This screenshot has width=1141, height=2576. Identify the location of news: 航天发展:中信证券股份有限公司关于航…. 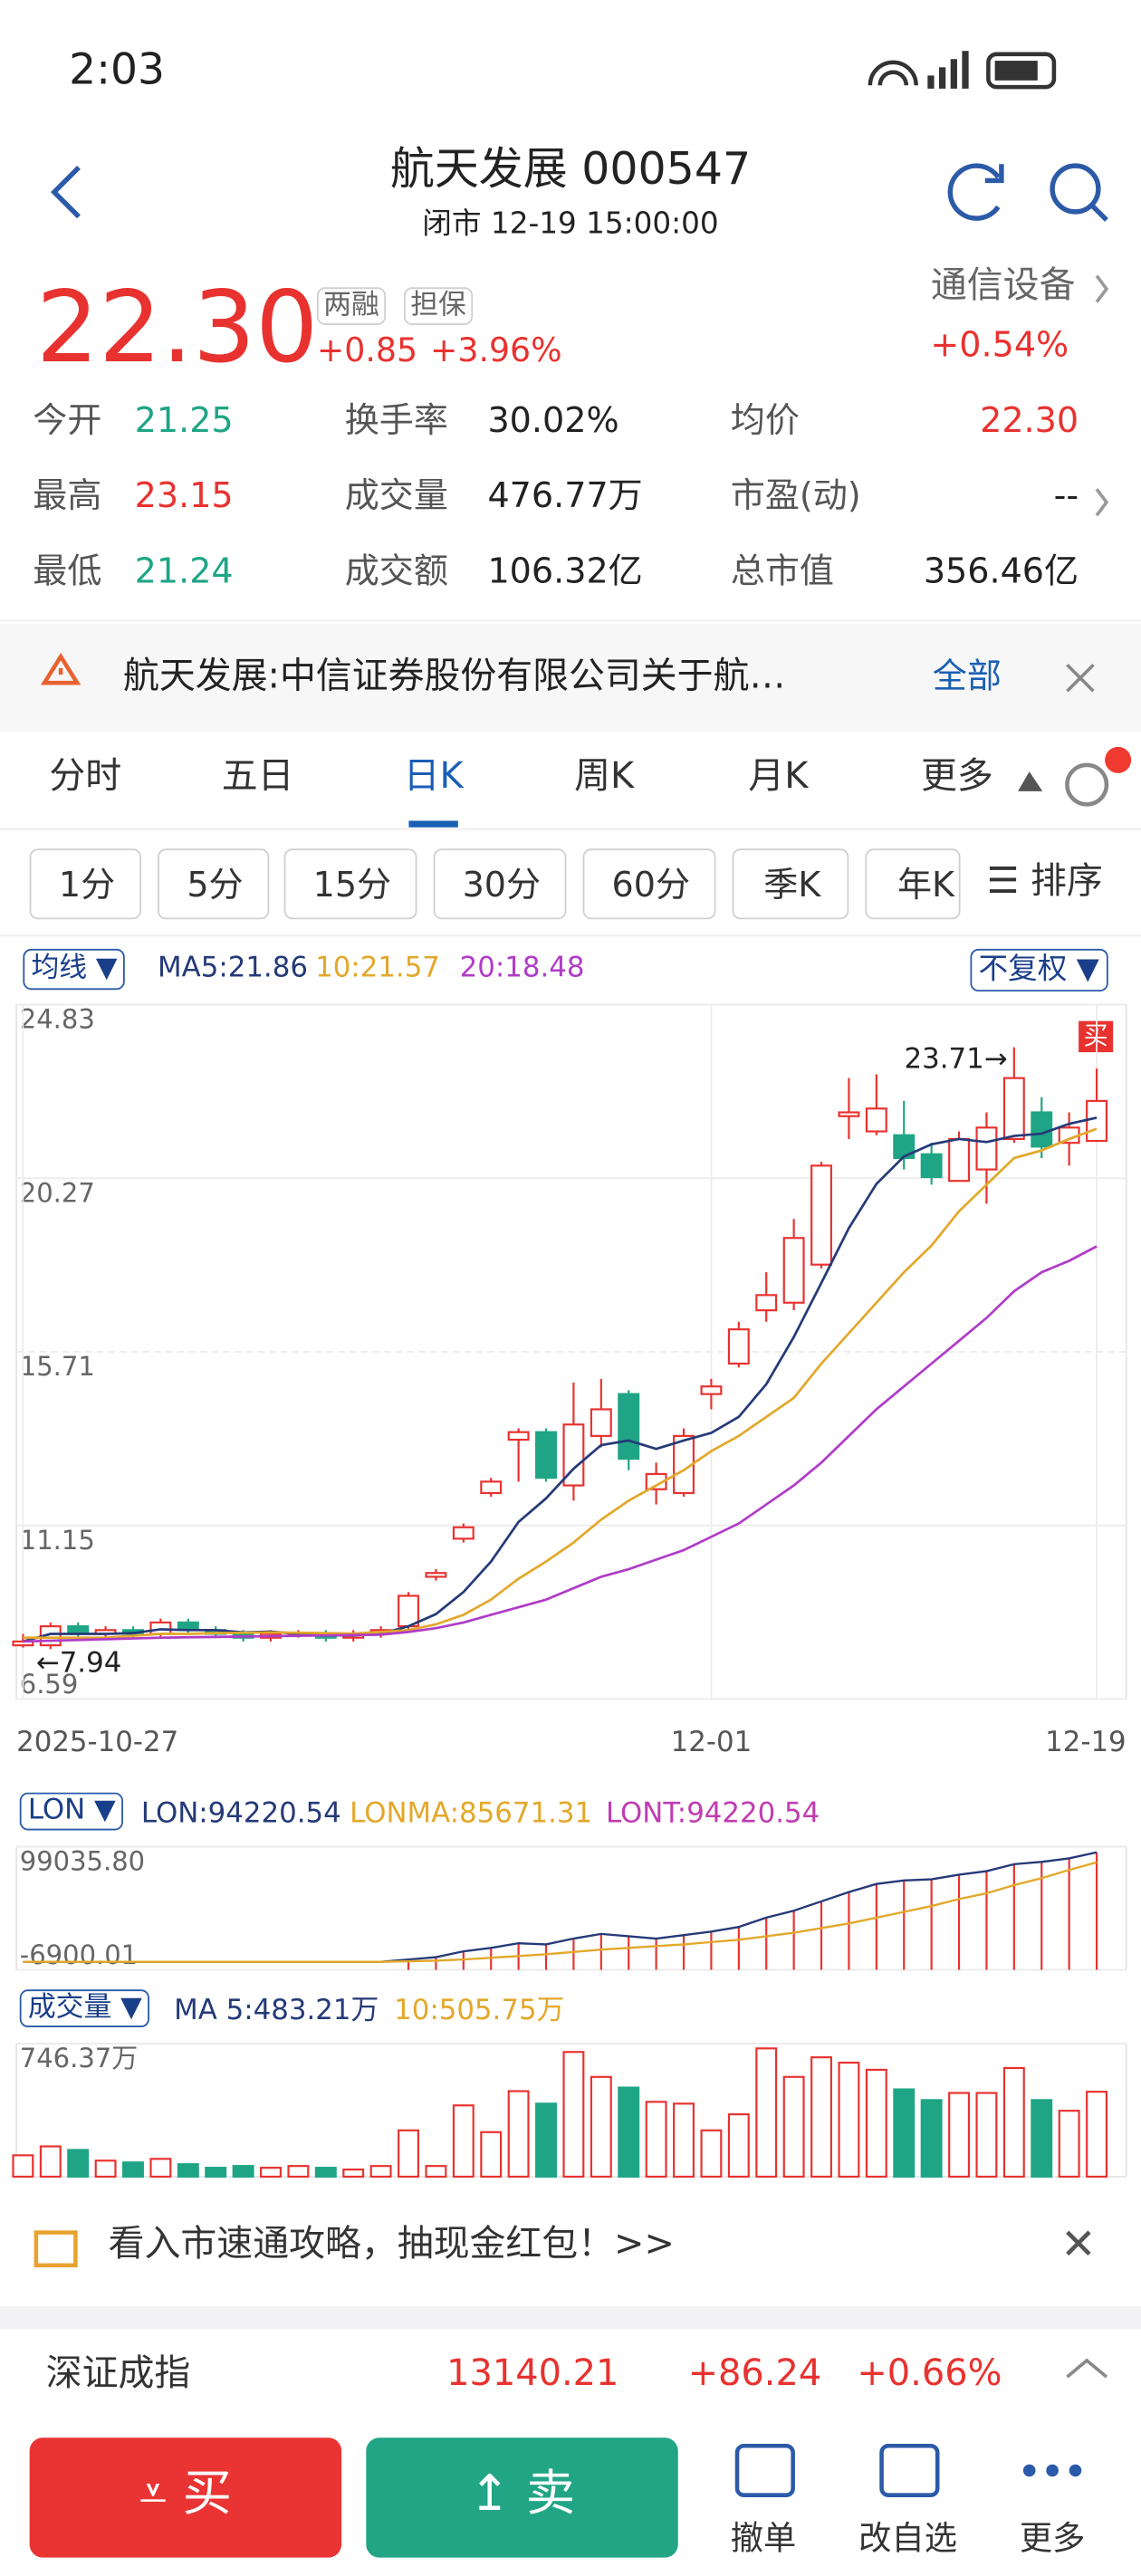
(454, 677).